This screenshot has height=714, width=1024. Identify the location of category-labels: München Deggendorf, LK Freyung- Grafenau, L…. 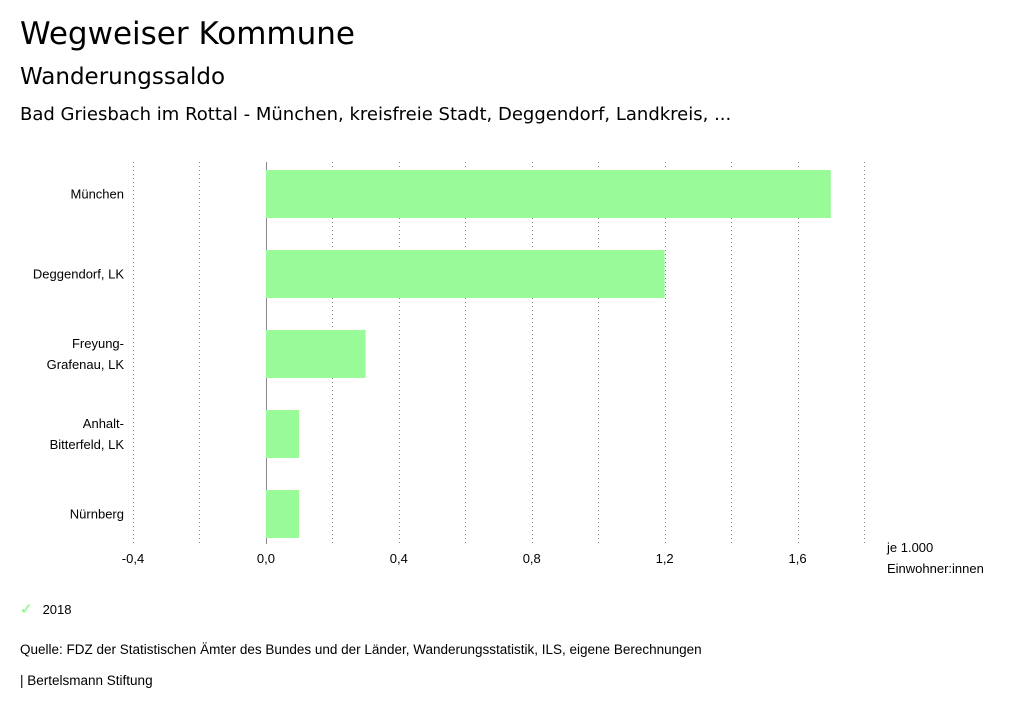
(78, 354).